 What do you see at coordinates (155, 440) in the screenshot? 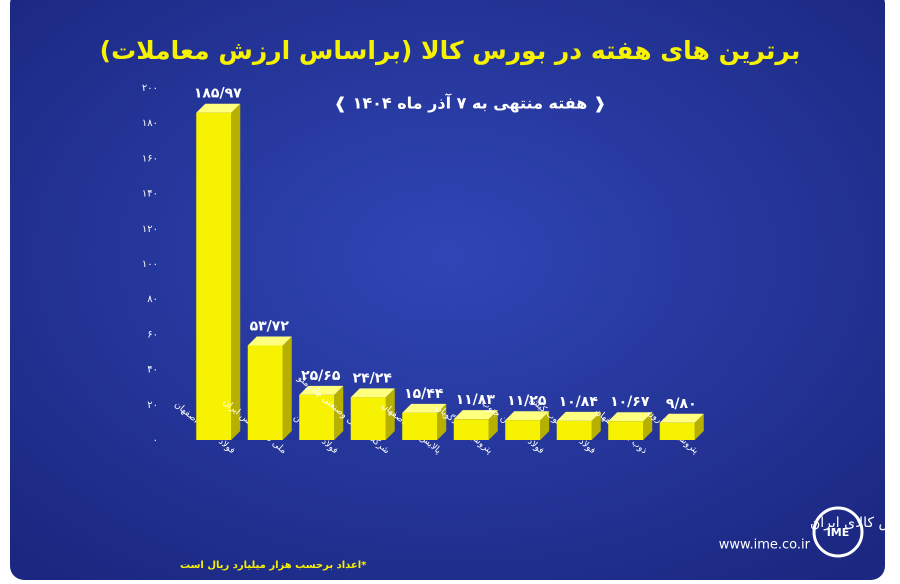
I see `y-tick-label: ۰` at bounding box center [155, 440].